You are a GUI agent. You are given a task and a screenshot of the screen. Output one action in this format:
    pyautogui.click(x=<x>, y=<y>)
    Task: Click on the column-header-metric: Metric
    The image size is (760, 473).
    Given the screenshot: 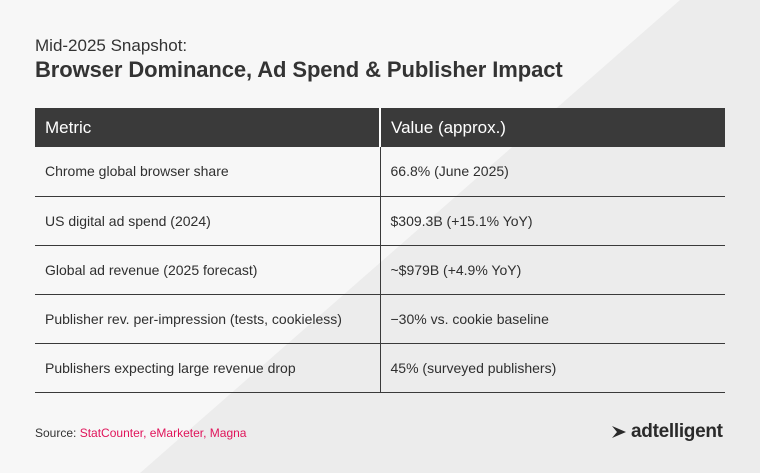 What is the action you would take?
    pyautogui.click(x=208, y=127)
    